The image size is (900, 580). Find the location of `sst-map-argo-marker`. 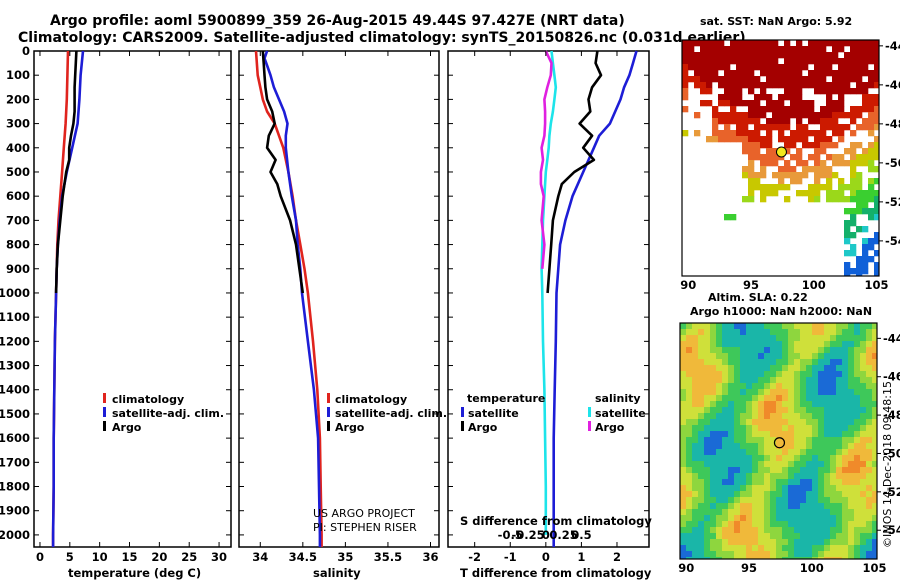

sst-map-argo-marker is located at coordinates (781, 152).